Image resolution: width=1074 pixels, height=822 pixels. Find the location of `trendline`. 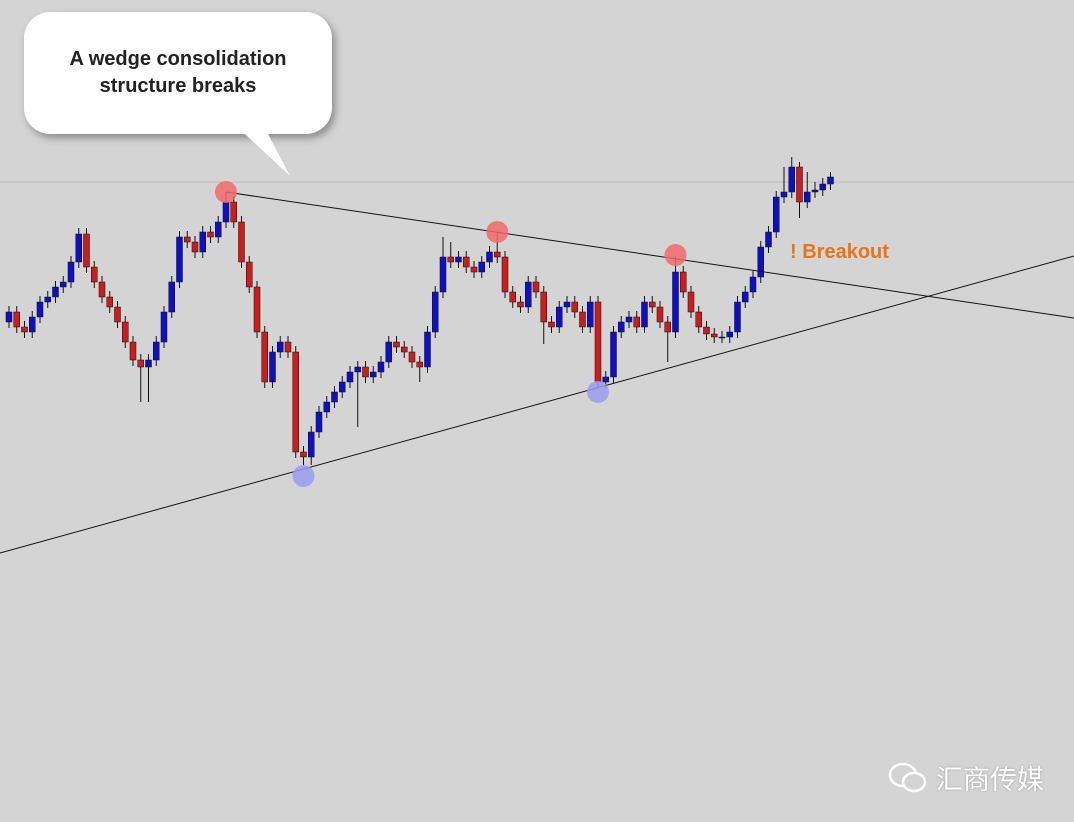

trendline is located at coordinates (649, 255).